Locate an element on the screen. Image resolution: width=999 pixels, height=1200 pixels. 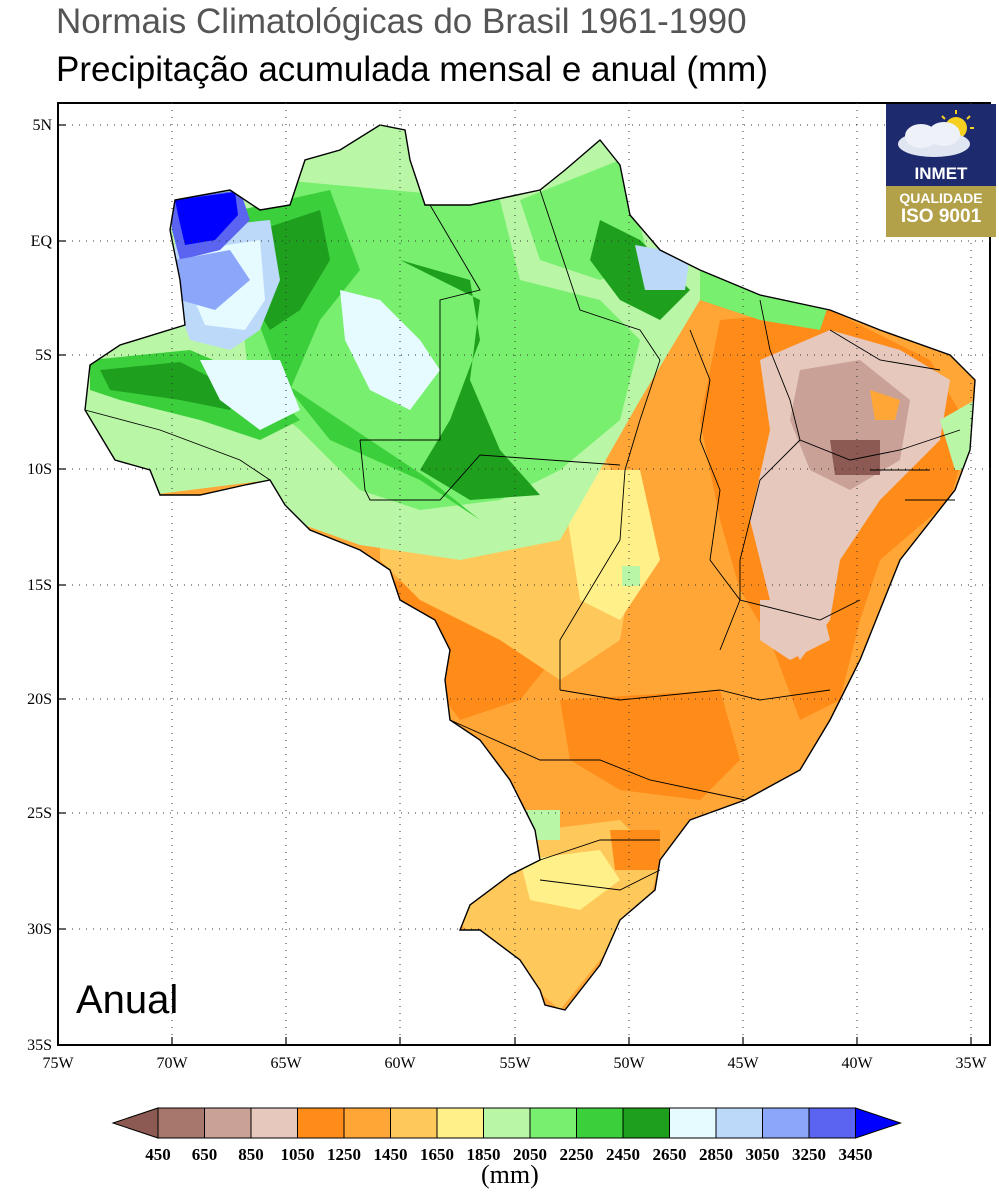
lon-tick-label: 50W is located at coordinates (629, 1063).